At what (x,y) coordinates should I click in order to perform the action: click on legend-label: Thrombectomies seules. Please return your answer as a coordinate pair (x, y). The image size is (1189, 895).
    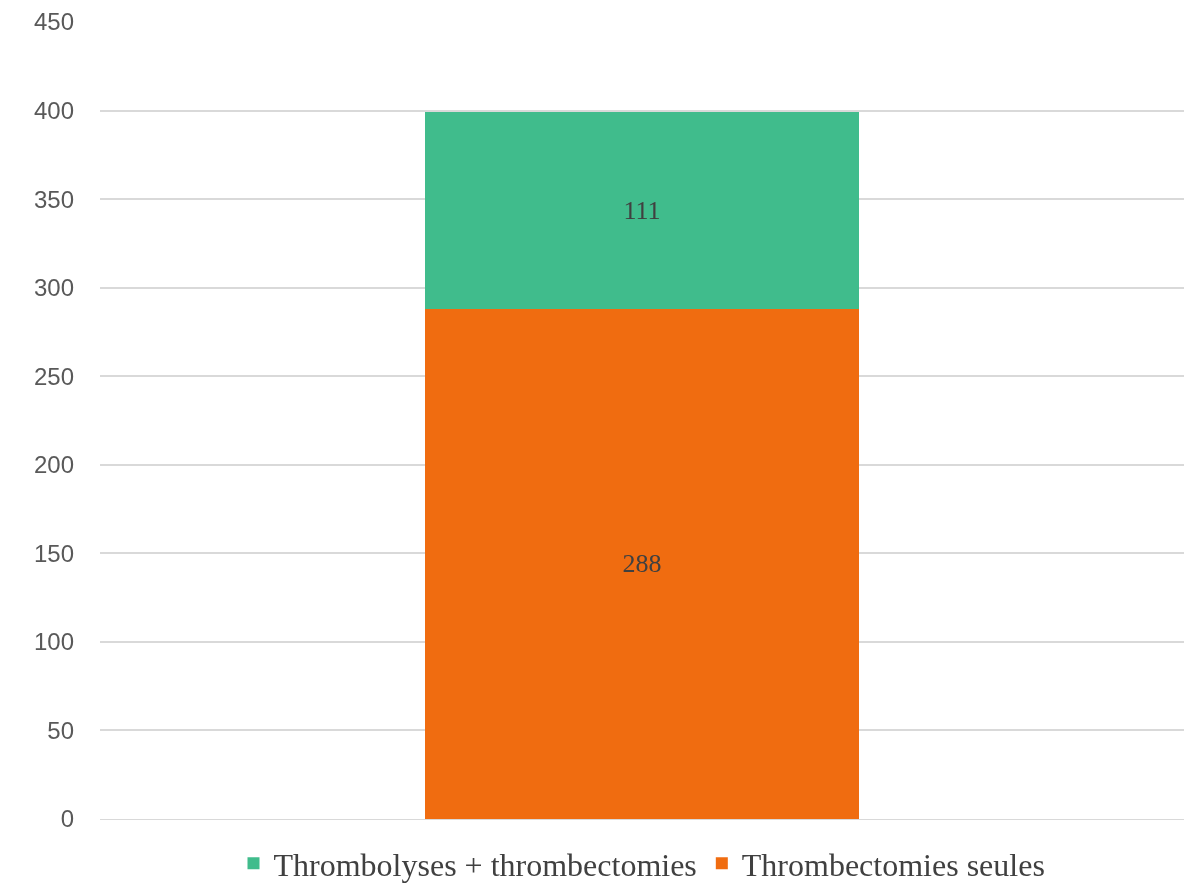
    Looking at the image, I should click on (893, 864).